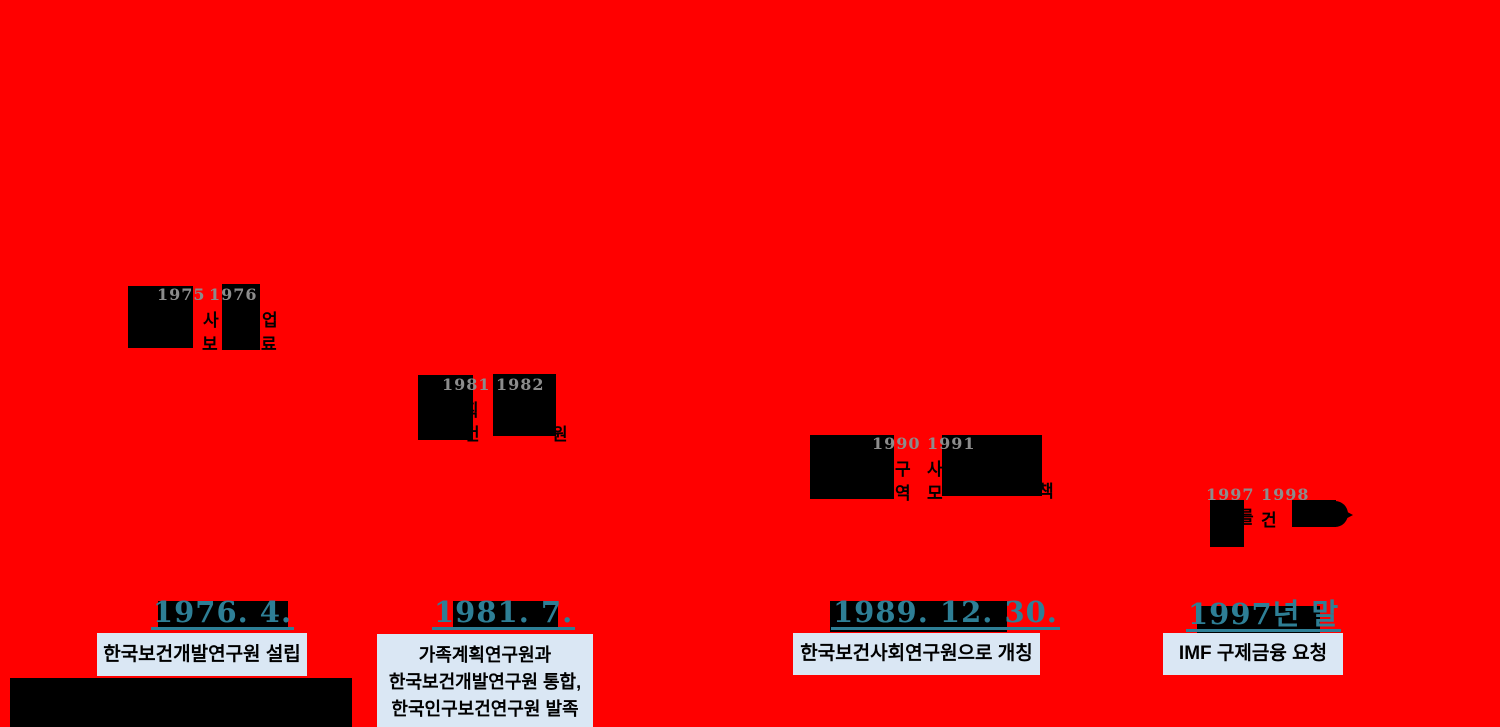 Image resolution: width=1500 pixels, height=727 pixels. I want to click on timeline-date-text: 1989. 12. 30., so click(945, 612).